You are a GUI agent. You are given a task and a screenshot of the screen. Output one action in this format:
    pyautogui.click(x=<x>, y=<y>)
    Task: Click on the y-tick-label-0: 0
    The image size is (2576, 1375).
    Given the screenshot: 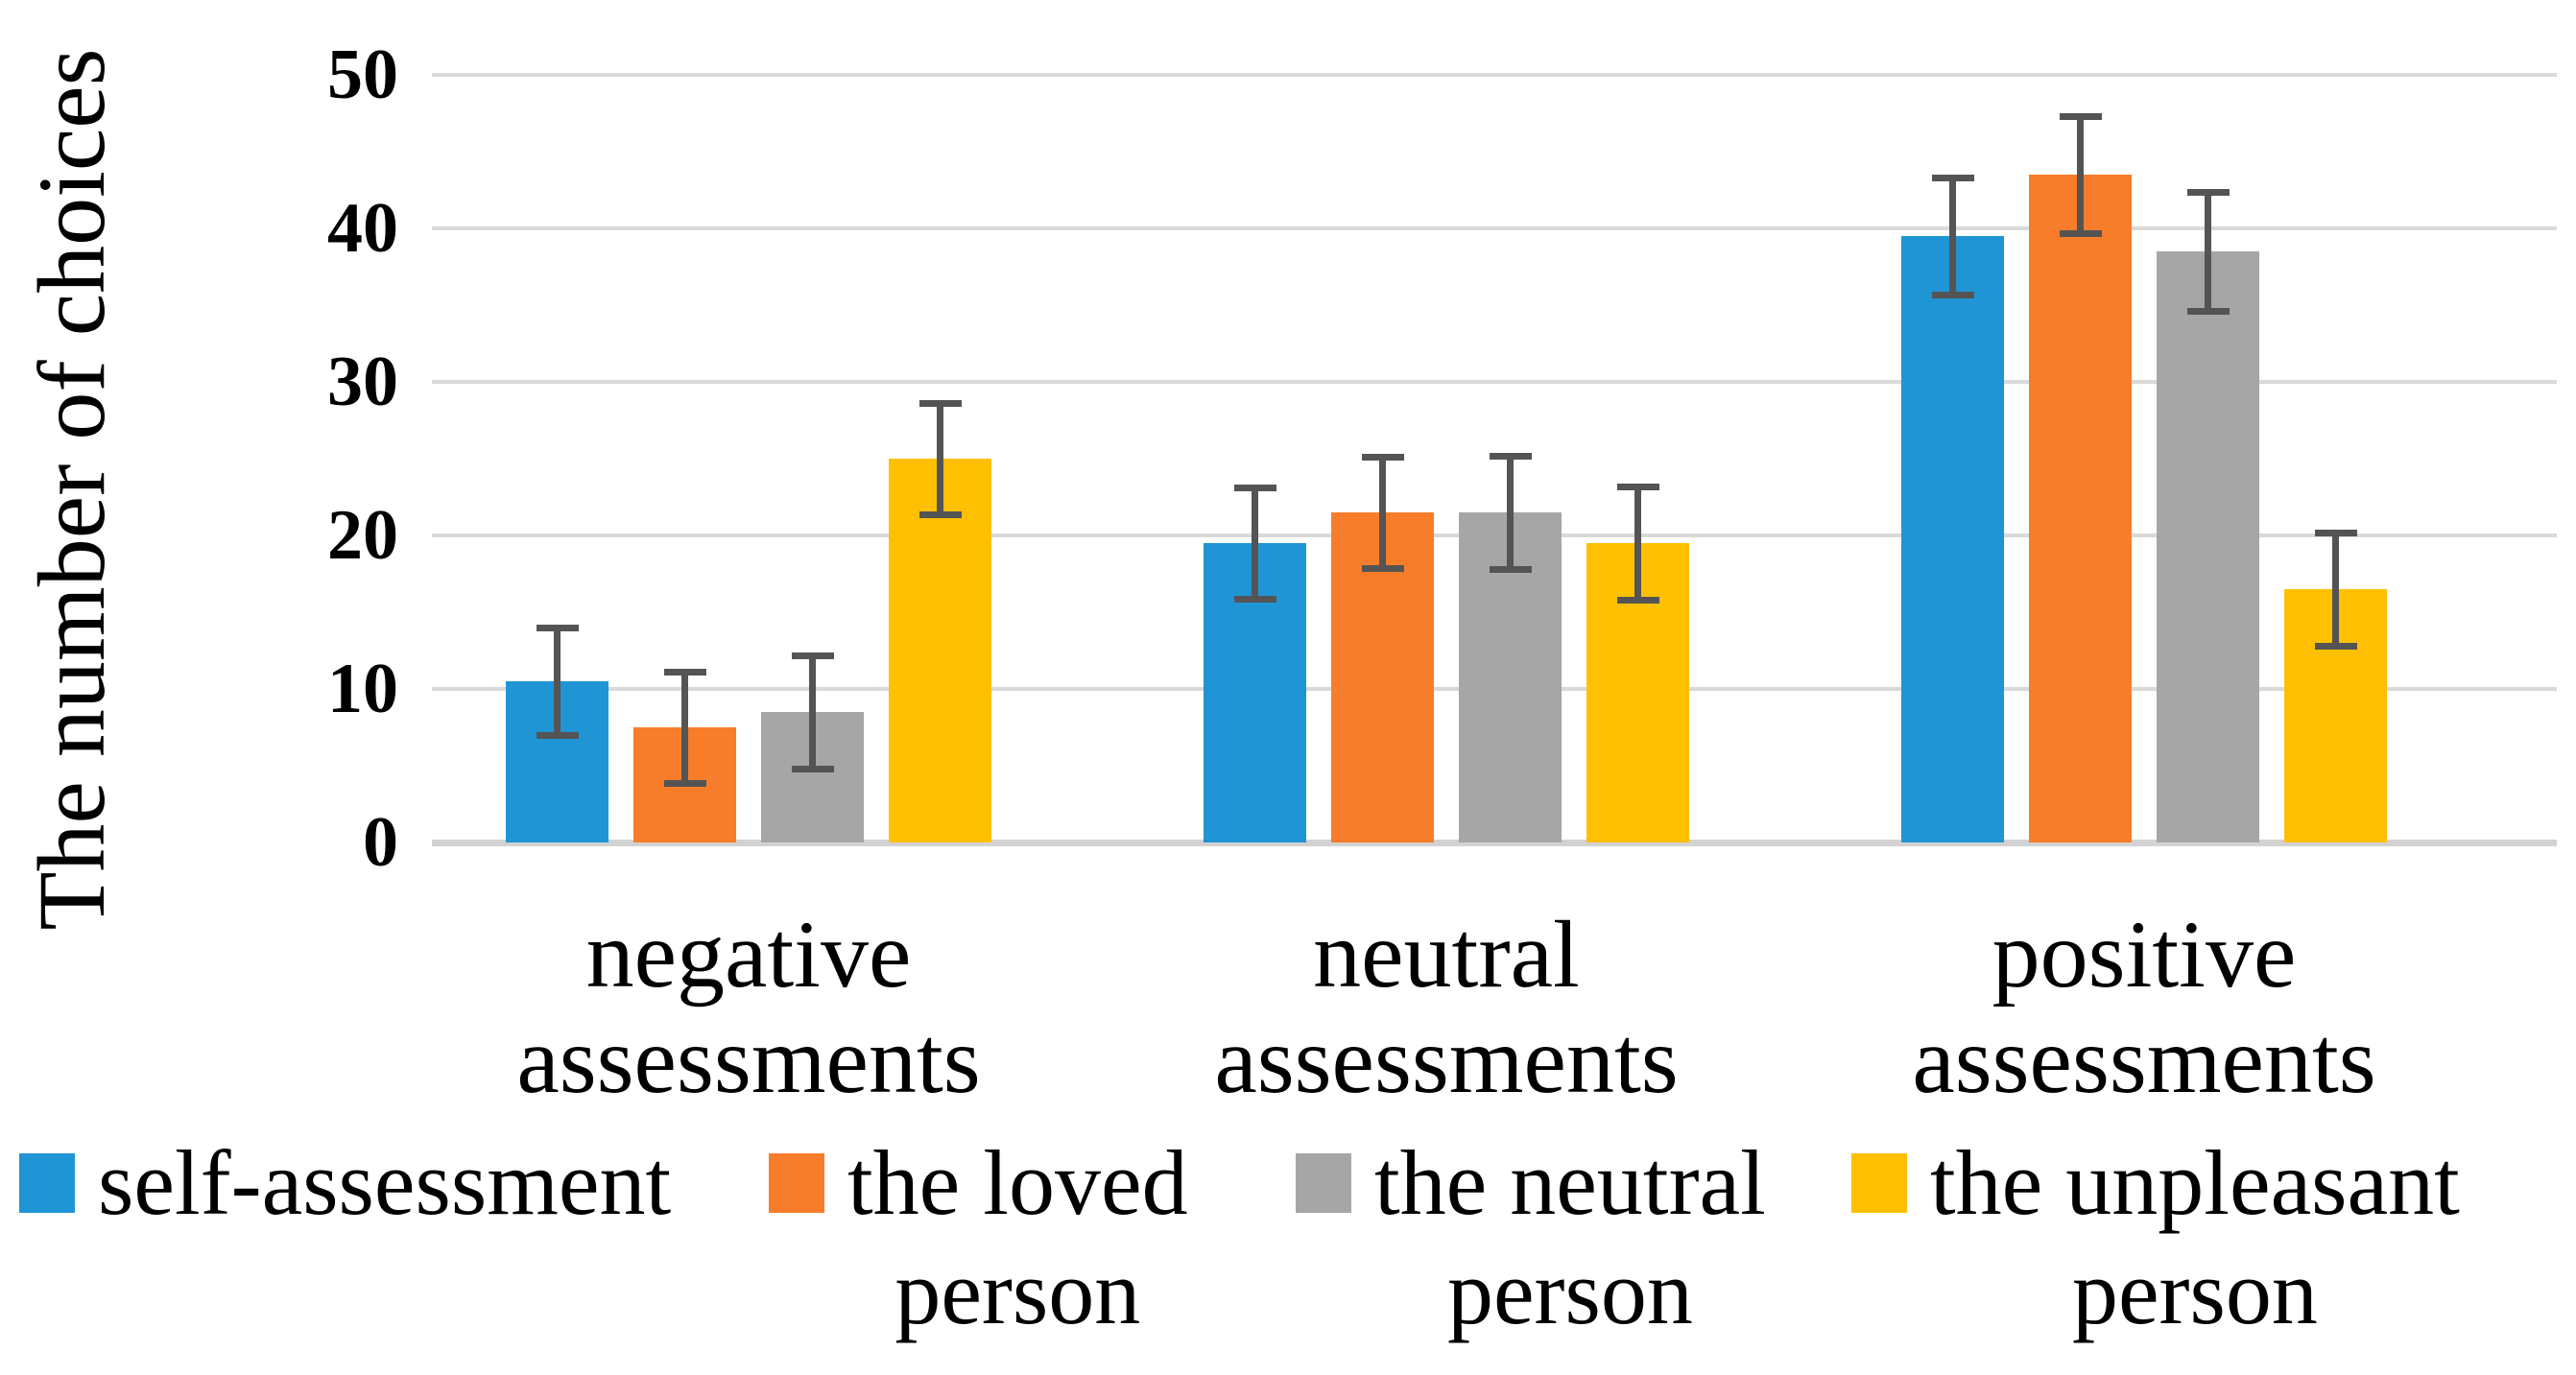 What is the action you would take?
    pyautogui.click(x=380, y=842)
    